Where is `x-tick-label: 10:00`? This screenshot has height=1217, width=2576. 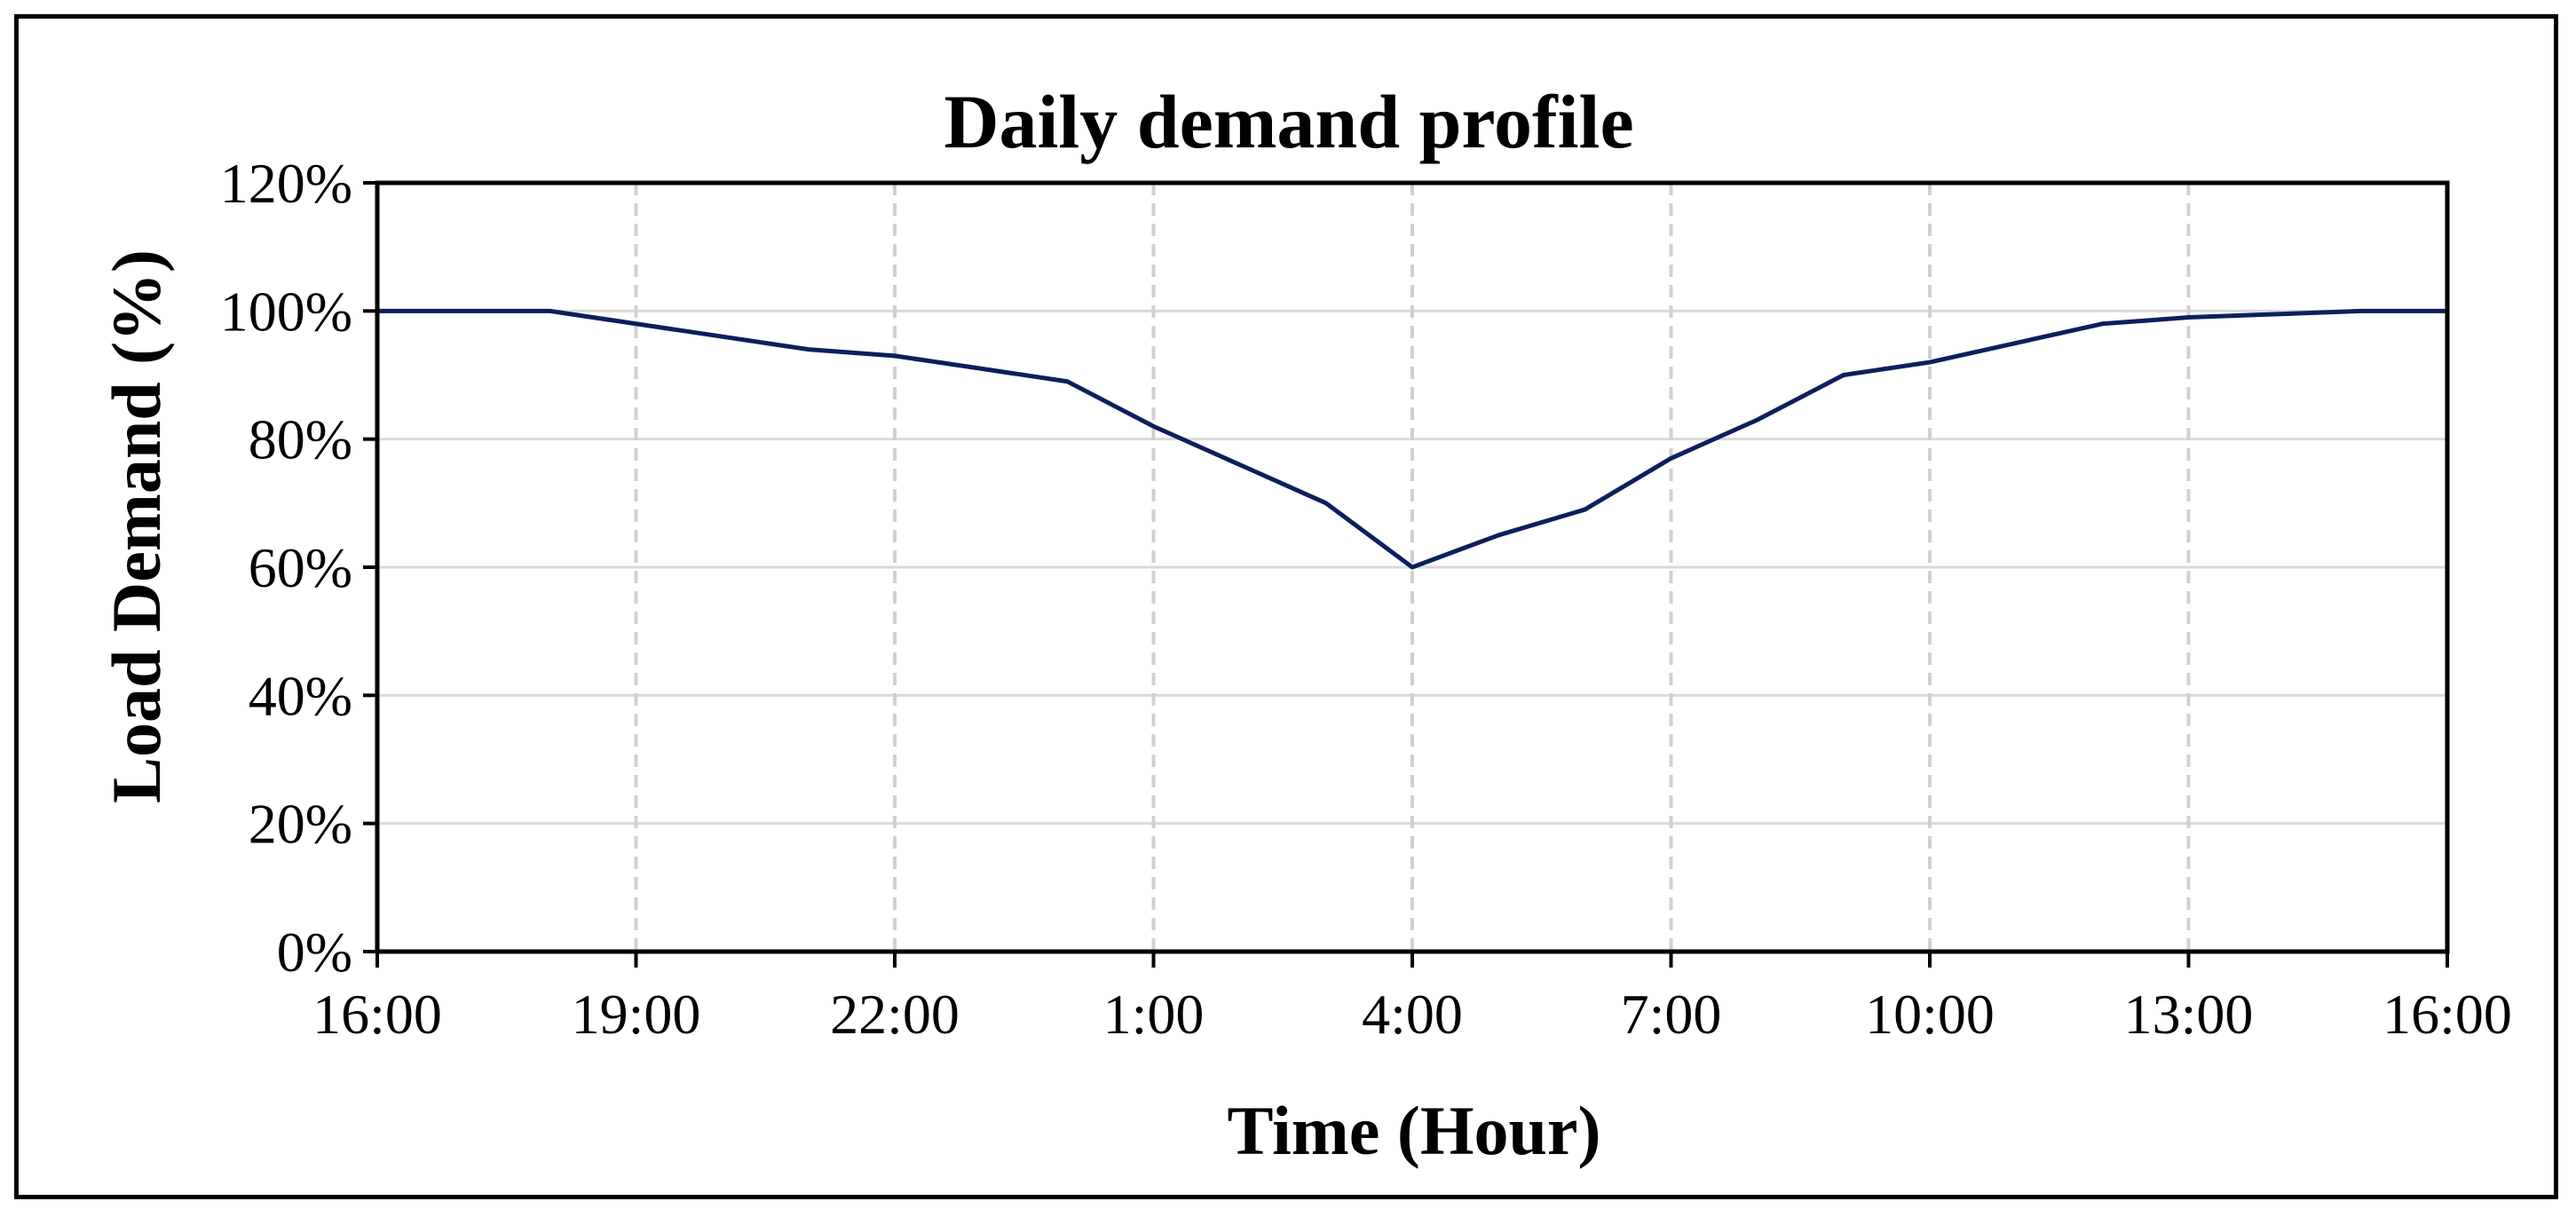 x-tick-label: 10:00 is located at coordinates (1930, 1014).